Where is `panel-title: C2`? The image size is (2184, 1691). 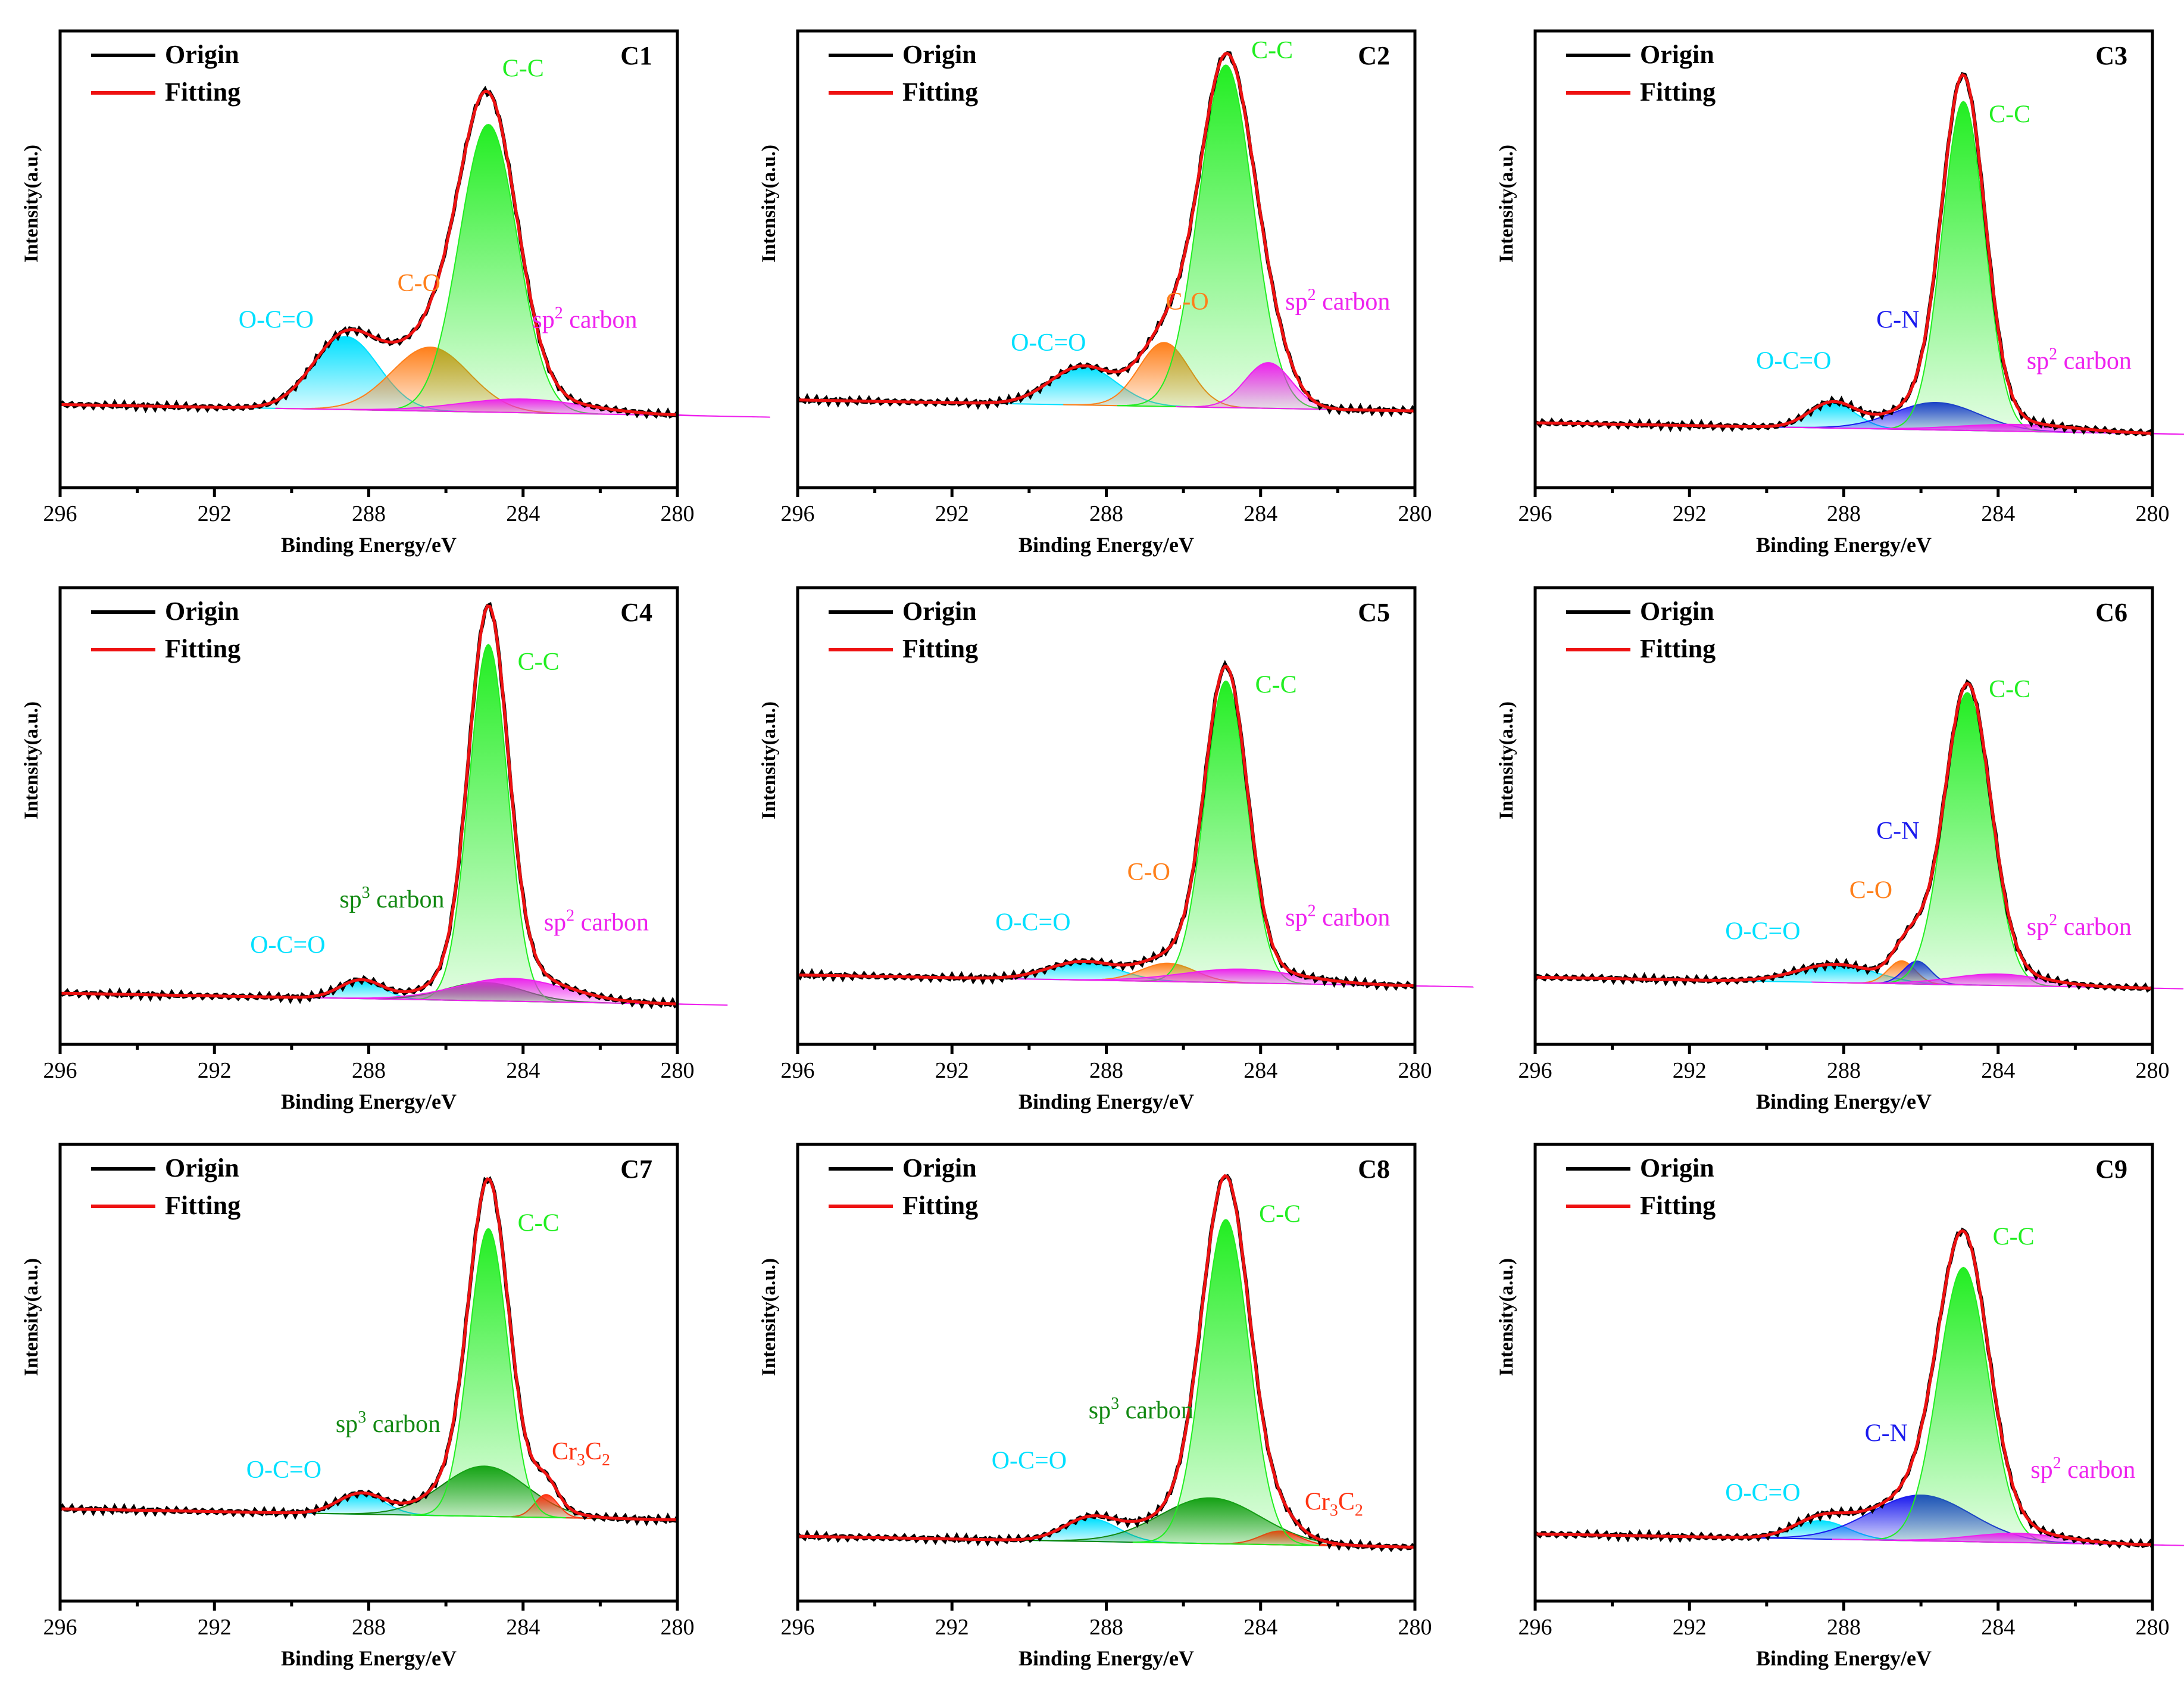
panel-title: C2 is located at coordinates (1374, 55).